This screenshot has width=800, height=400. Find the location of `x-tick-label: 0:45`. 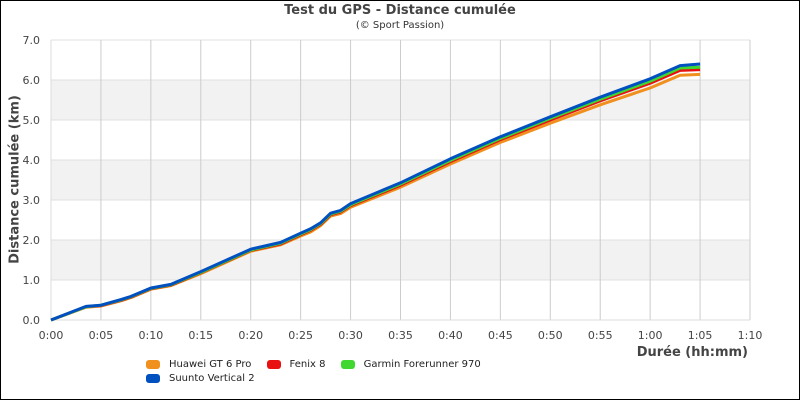

x-tick-label: 0:45 is located at coordinates (500, 335).